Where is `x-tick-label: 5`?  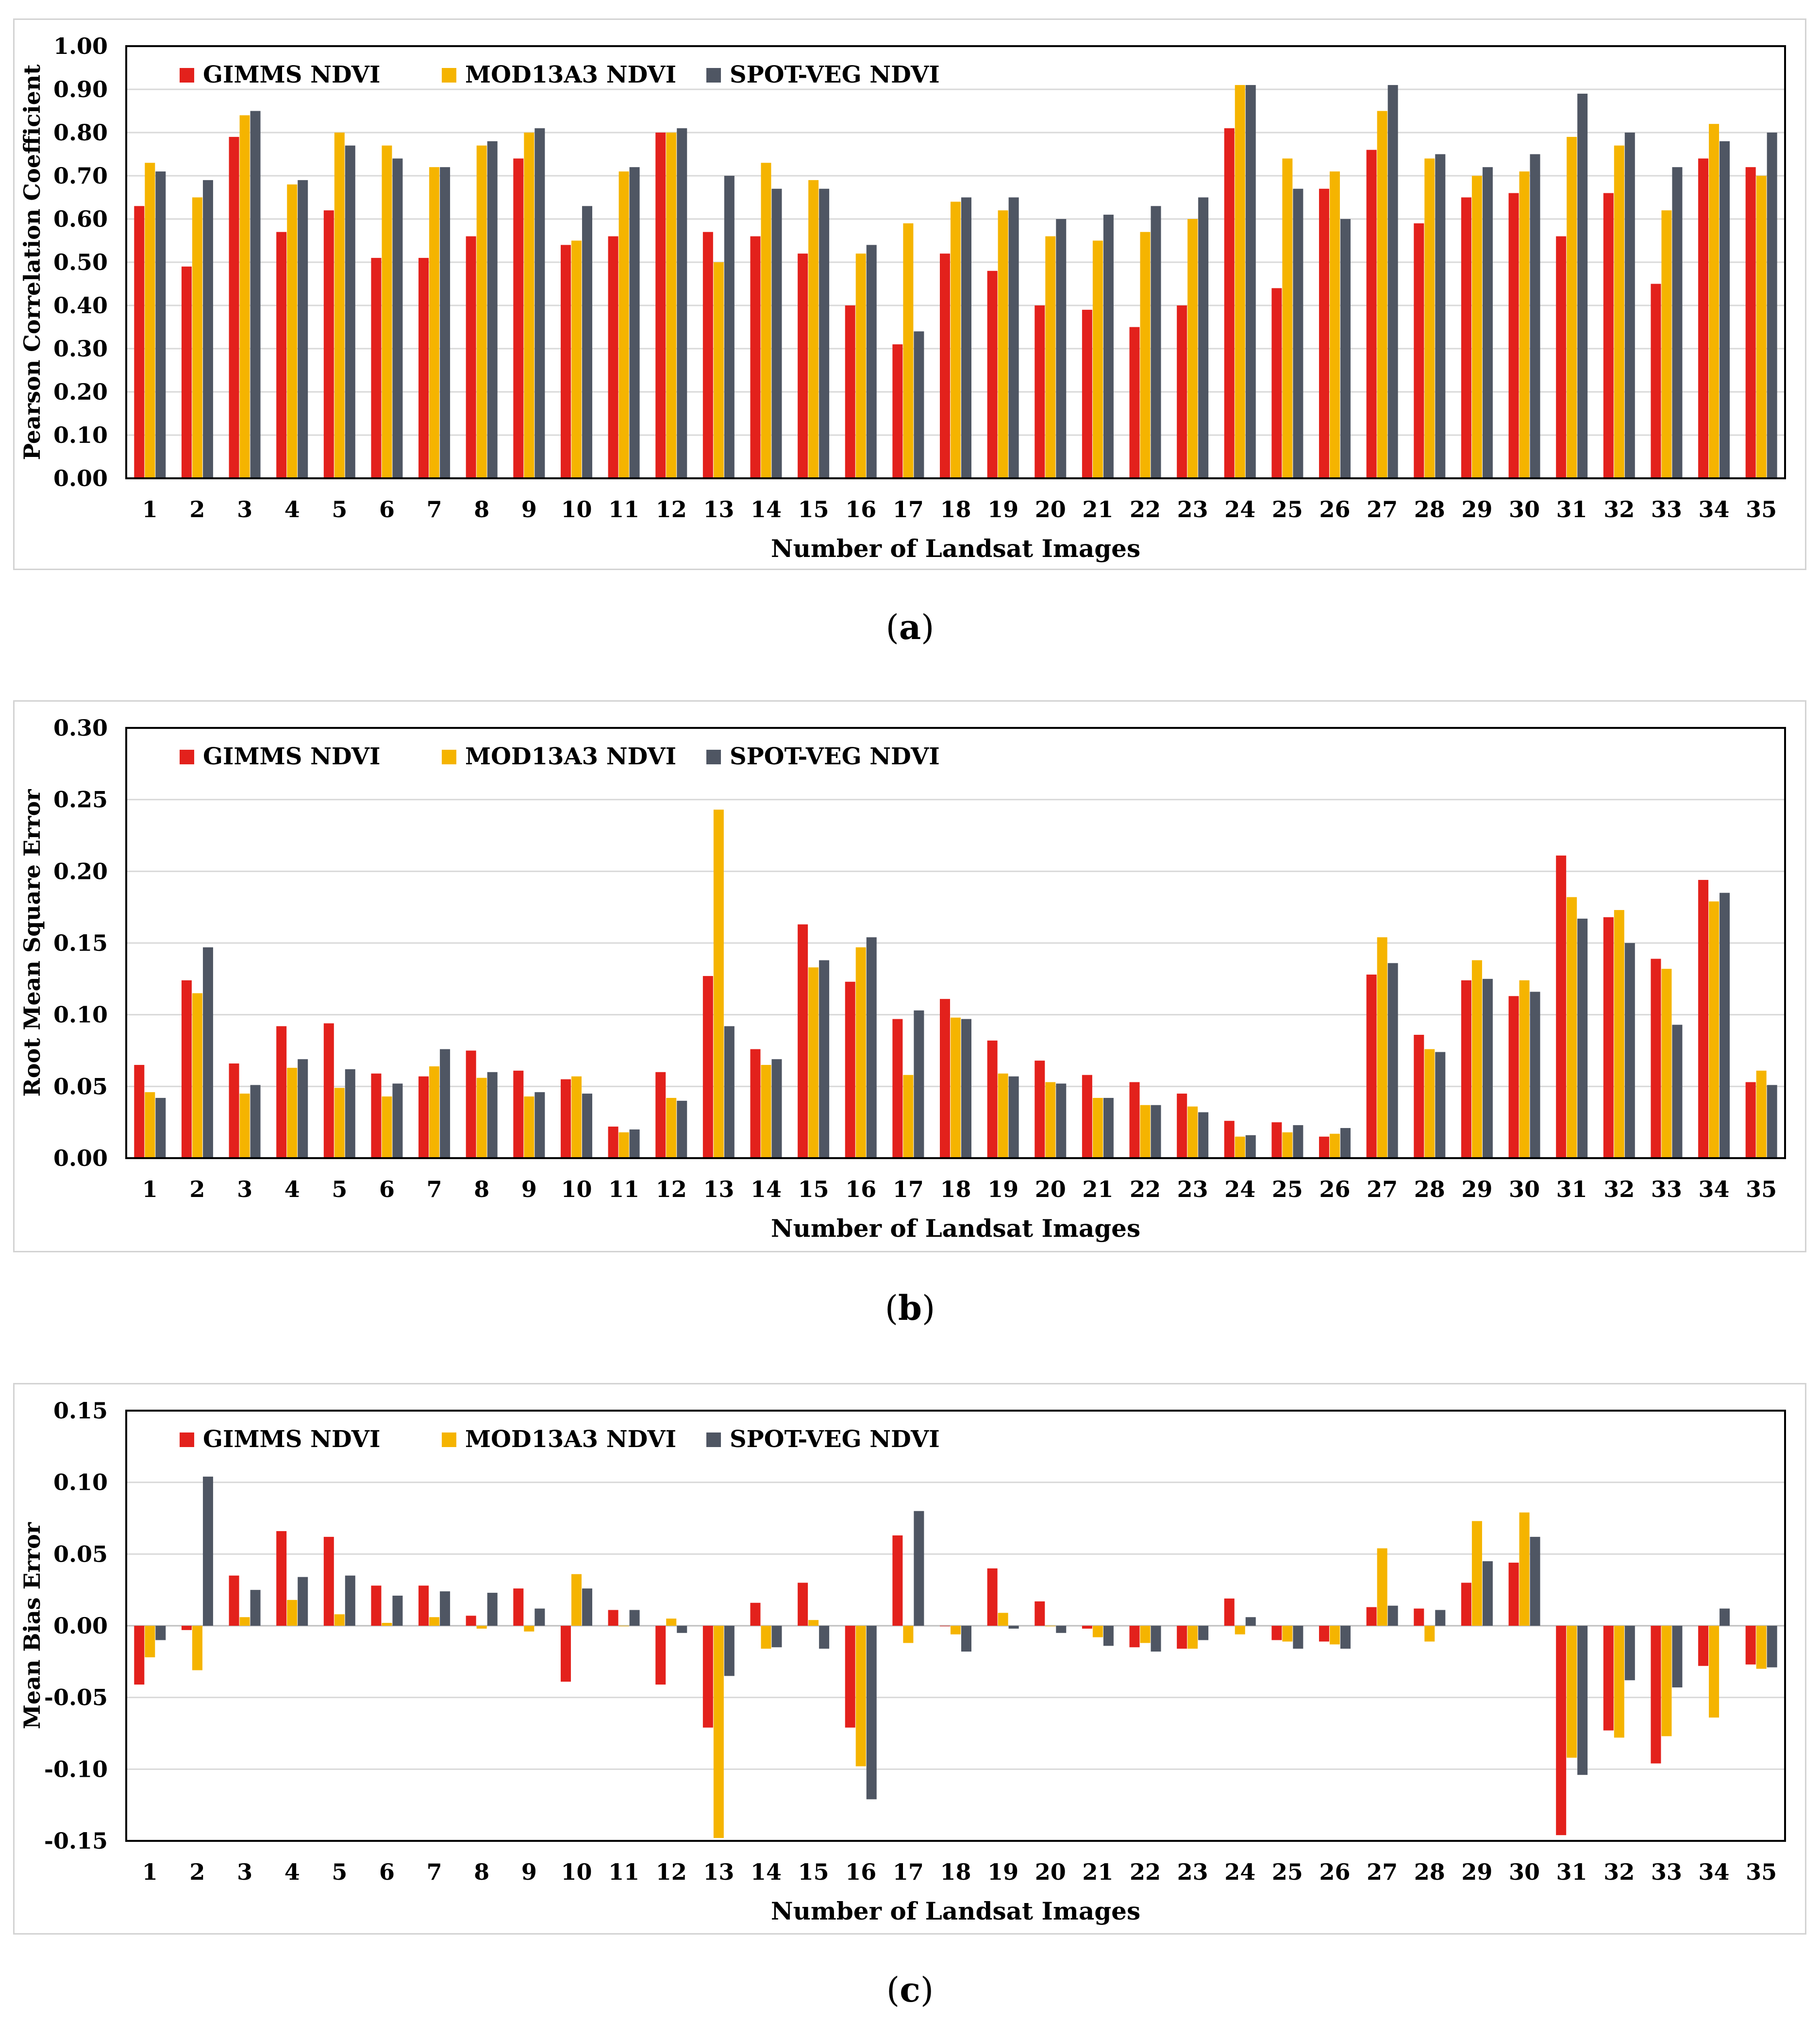 x-tick-label: 5 is located at coordinates (339, 1872).